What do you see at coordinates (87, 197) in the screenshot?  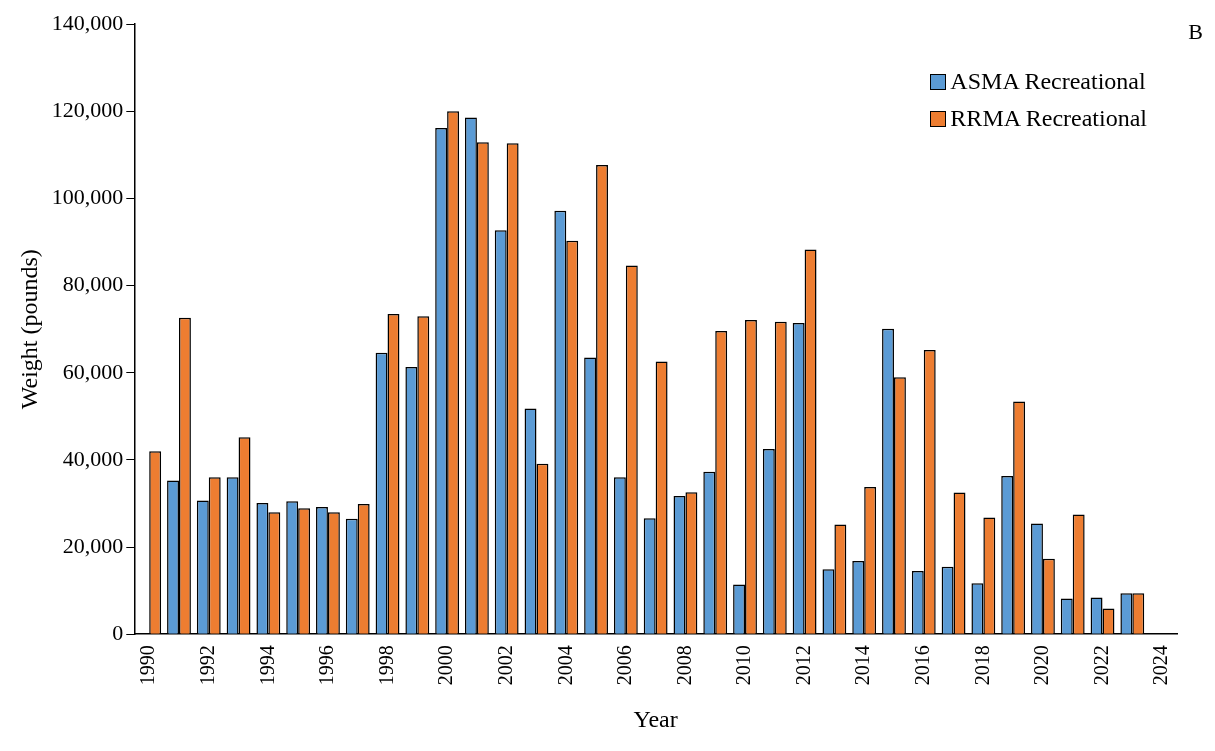 I see `y-tick-label: 100,000` at bounding box center [87, 197].